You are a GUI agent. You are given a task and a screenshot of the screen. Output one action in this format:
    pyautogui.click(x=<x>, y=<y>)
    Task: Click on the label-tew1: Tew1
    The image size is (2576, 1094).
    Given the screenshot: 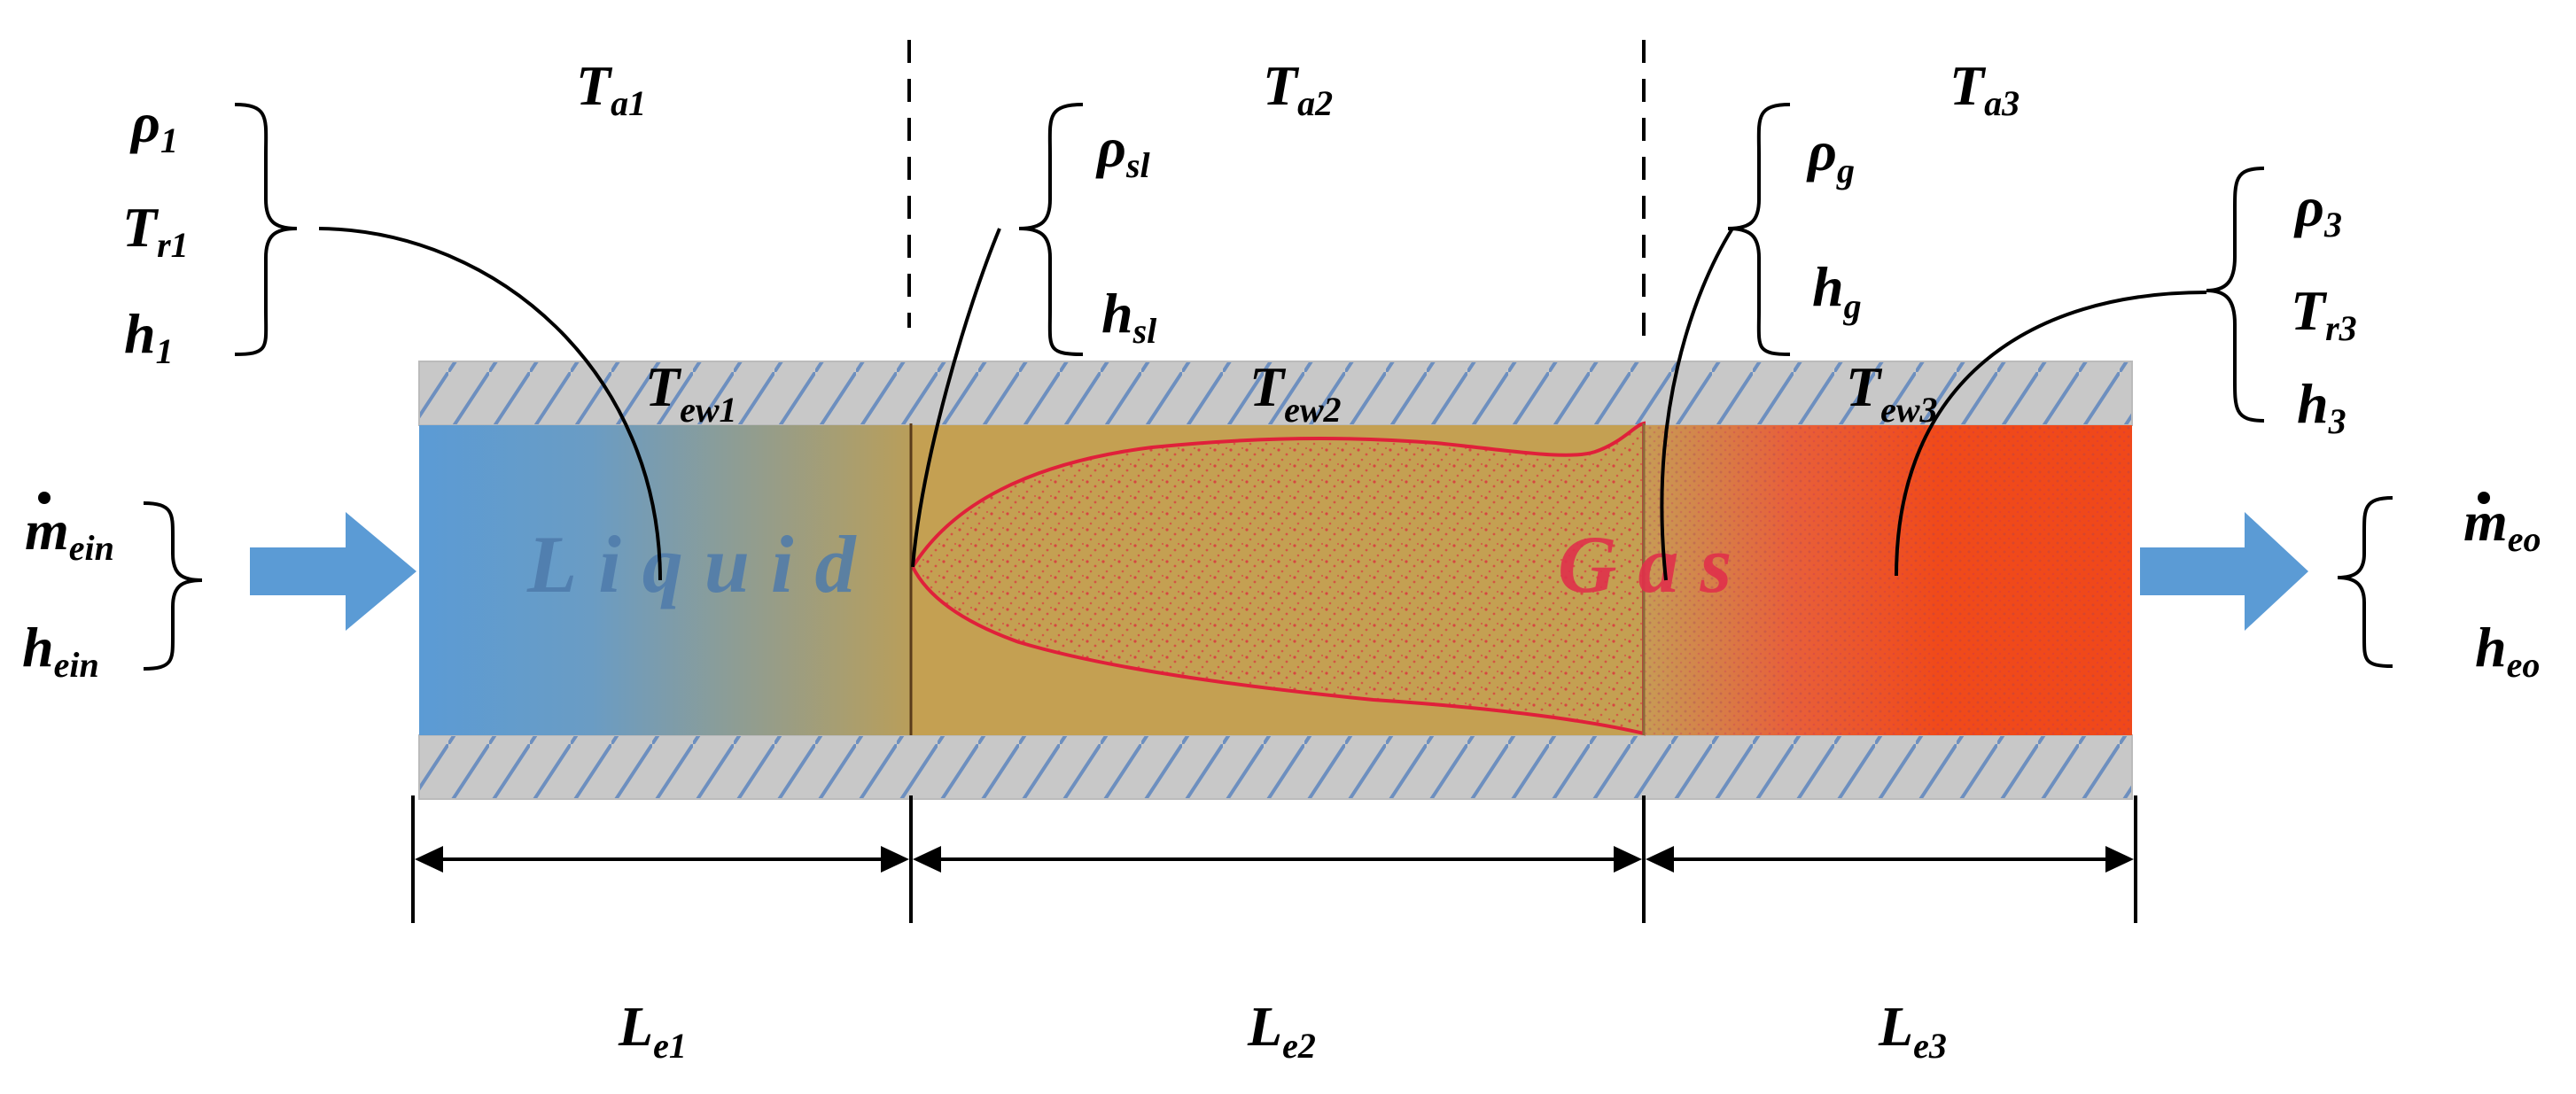 What is the action you would take?
    pyautogui.click(x=691, y=393)
    